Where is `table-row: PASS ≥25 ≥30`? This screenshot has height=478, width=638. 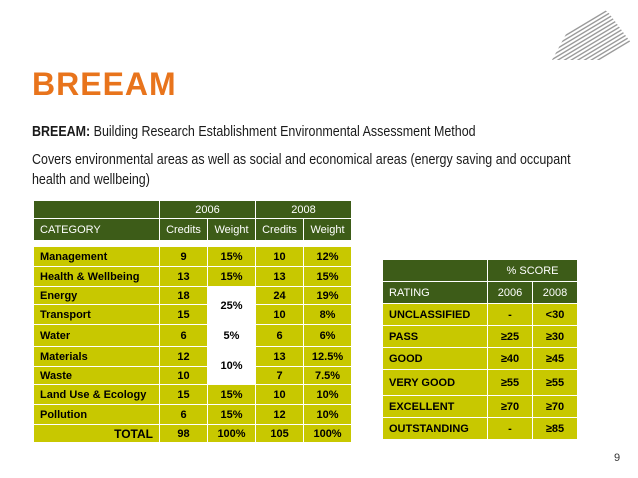
table-row: PASS ≥25 ≥30 is located at coordinates (480, 336).